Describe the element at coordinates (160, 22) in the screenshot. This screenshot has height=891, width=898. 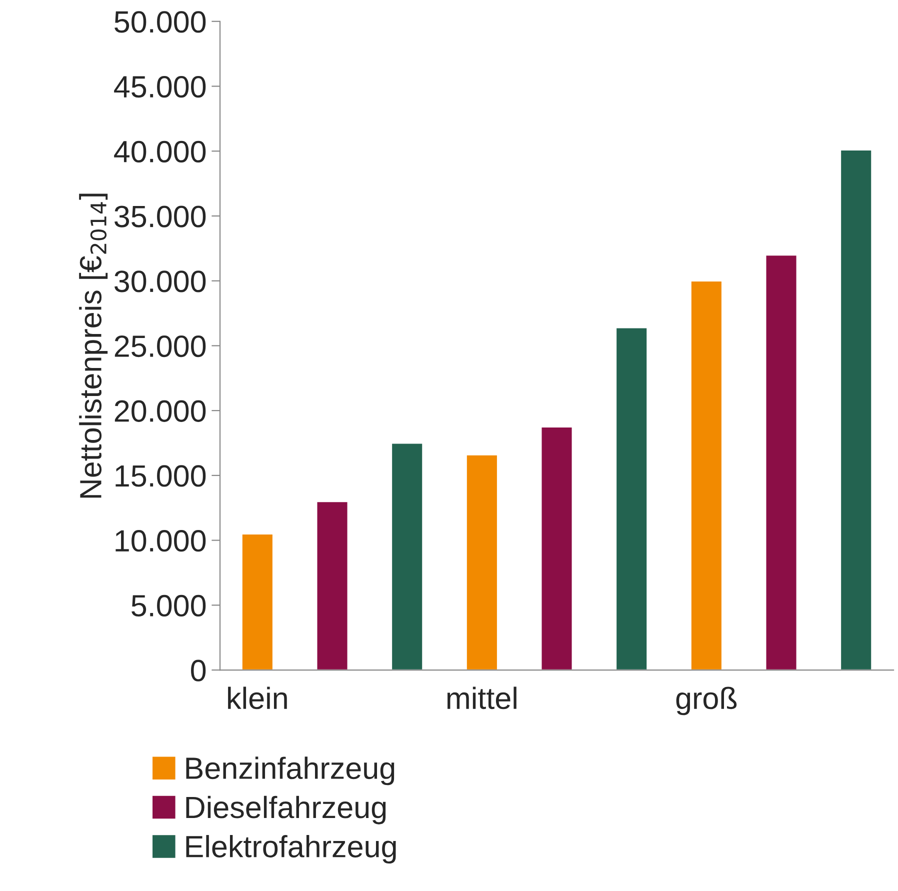
I see `y-tick-label: 50.000` at that location.